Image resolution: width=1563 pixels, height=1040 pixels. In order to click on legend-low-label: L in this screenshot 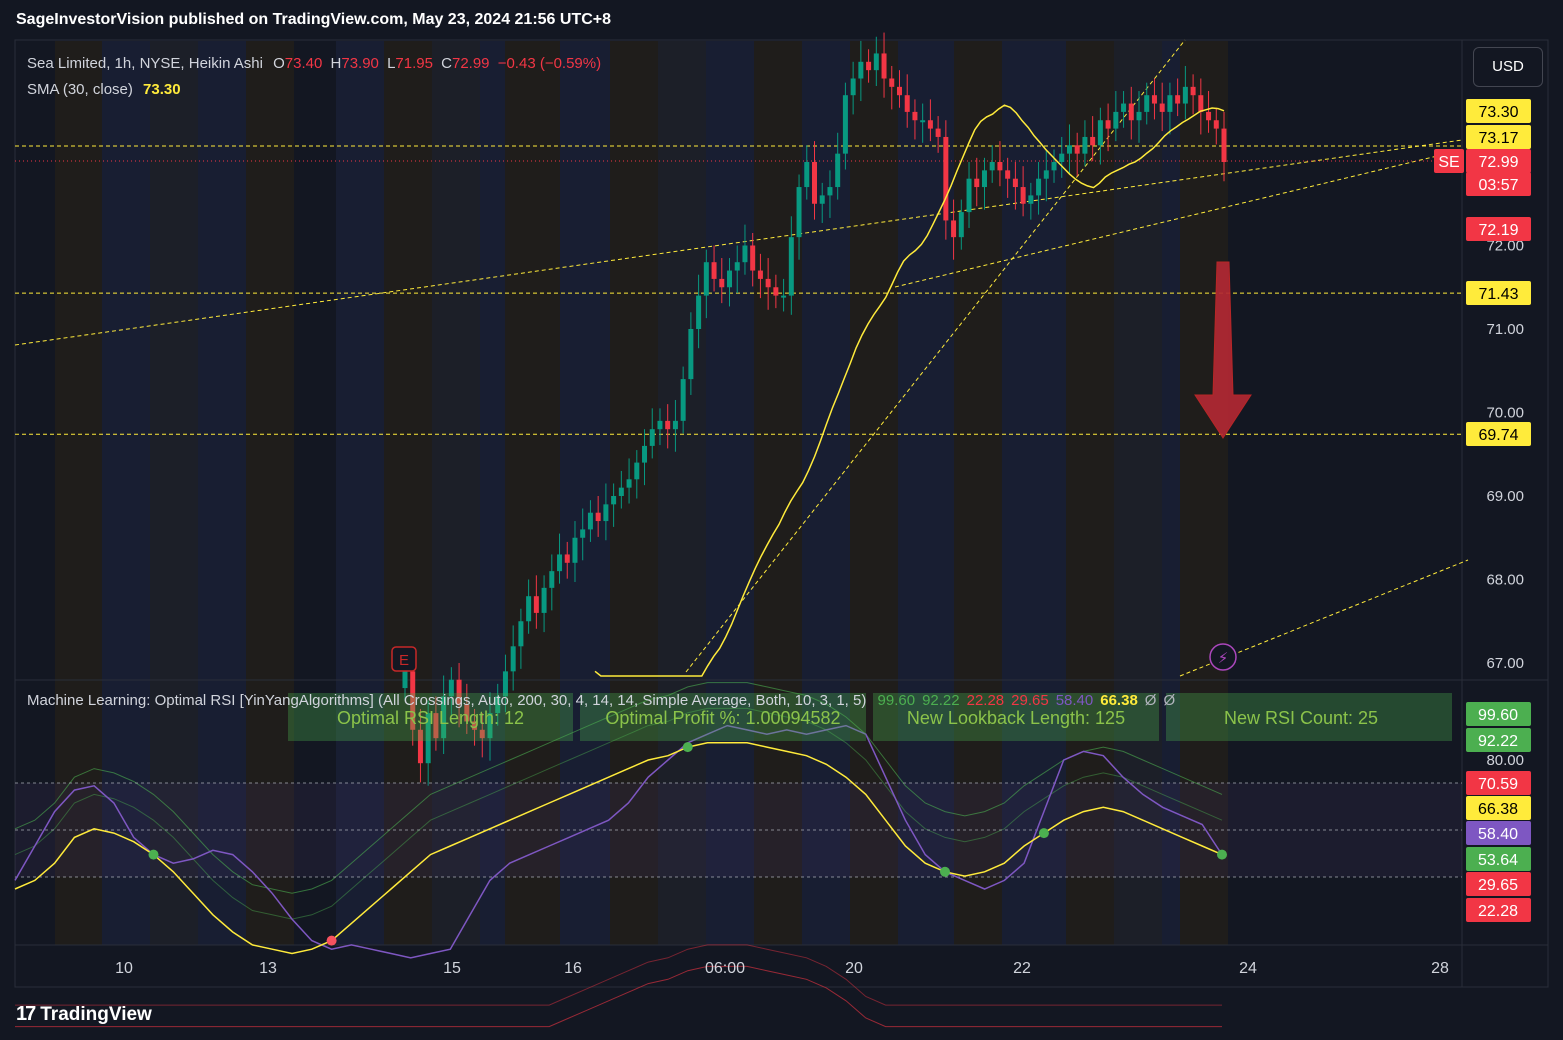, I will do `click(391, 63)`.